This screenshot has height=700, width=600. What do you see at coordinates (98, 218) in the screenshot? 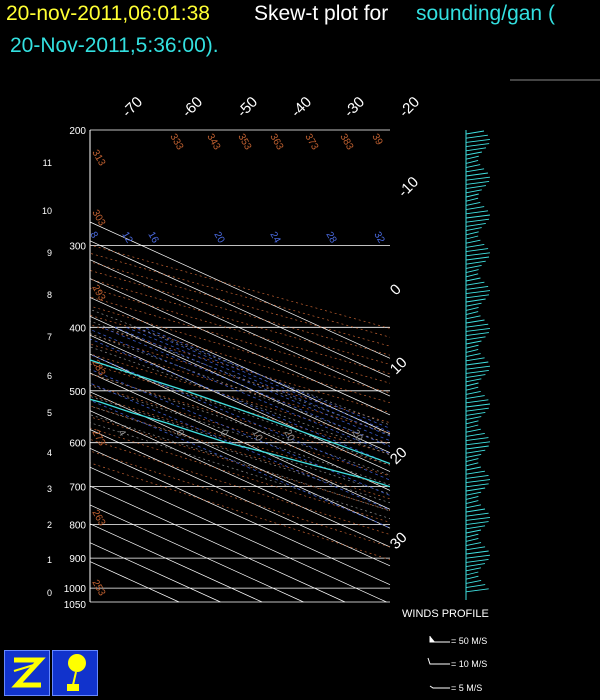
I see `dry-adiabat-label: 303` at bounding box center [98, 218].